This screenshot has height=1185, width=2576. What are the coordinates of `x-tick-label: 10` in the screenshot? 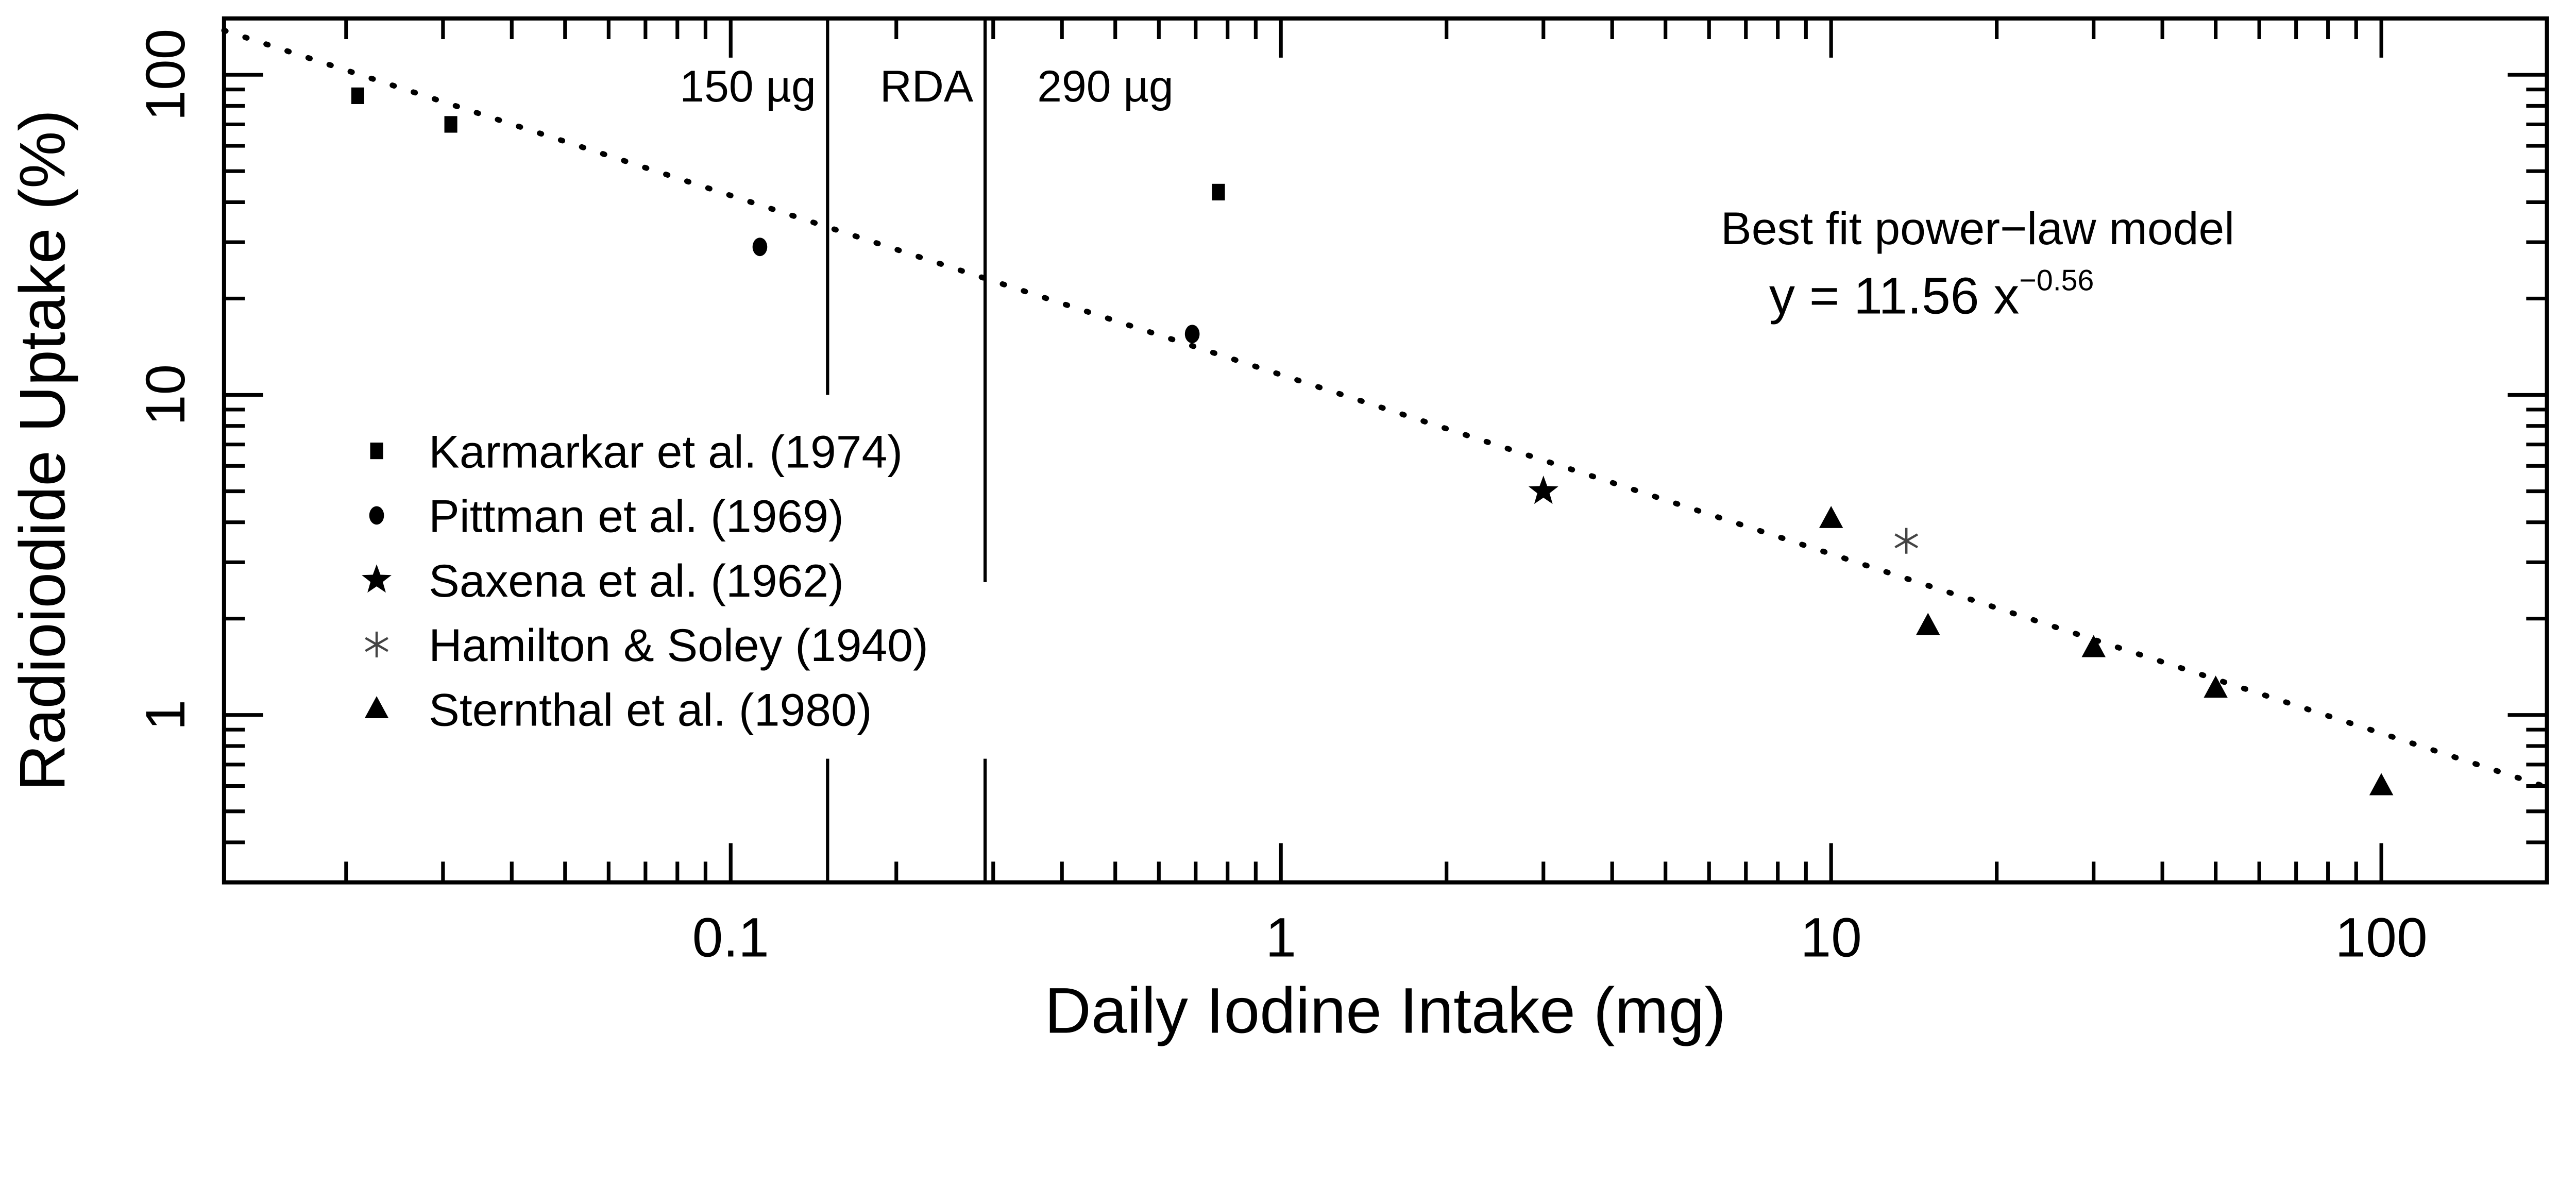 It's located at (1830, 938).